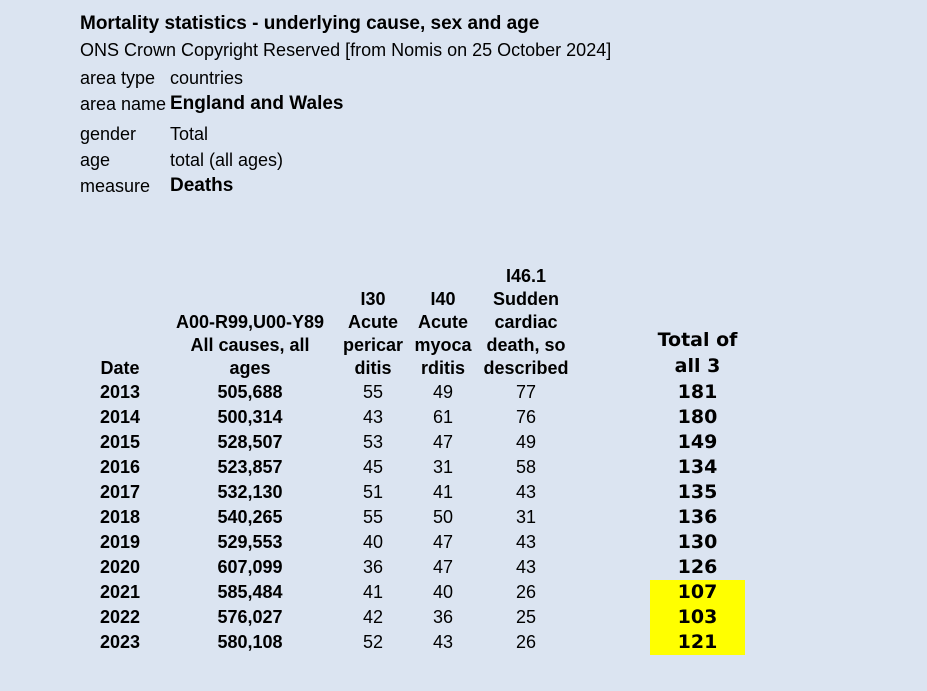 This screenshot has width=927, height=691. I want to click on cell-date: 2022, so click(120, 617).